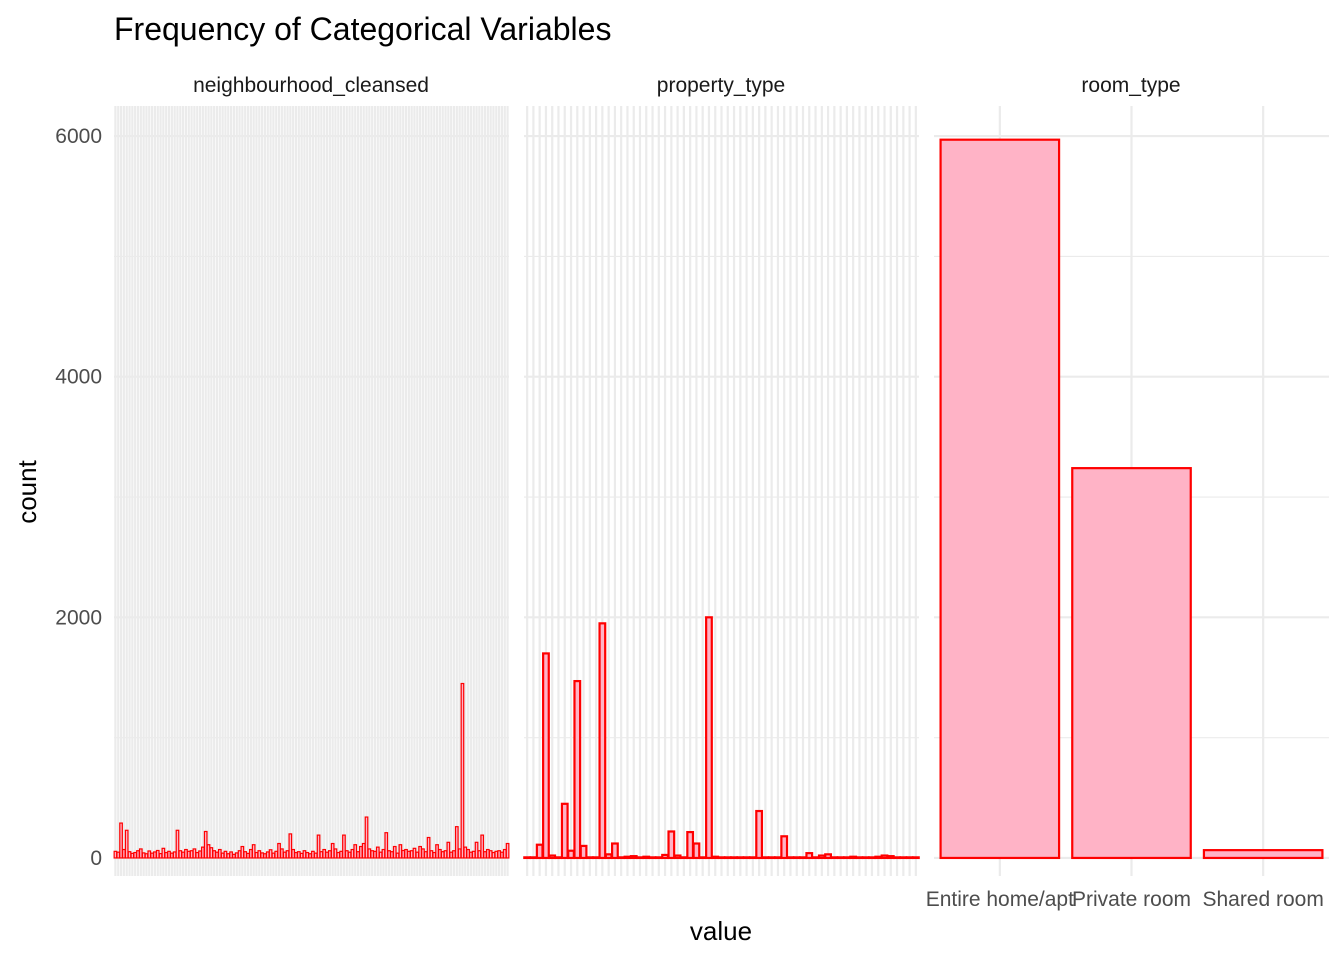  Describe the element at coordinates (1262, 899) in the screenshot. I see `x-tick-label: Shared room` at that location.